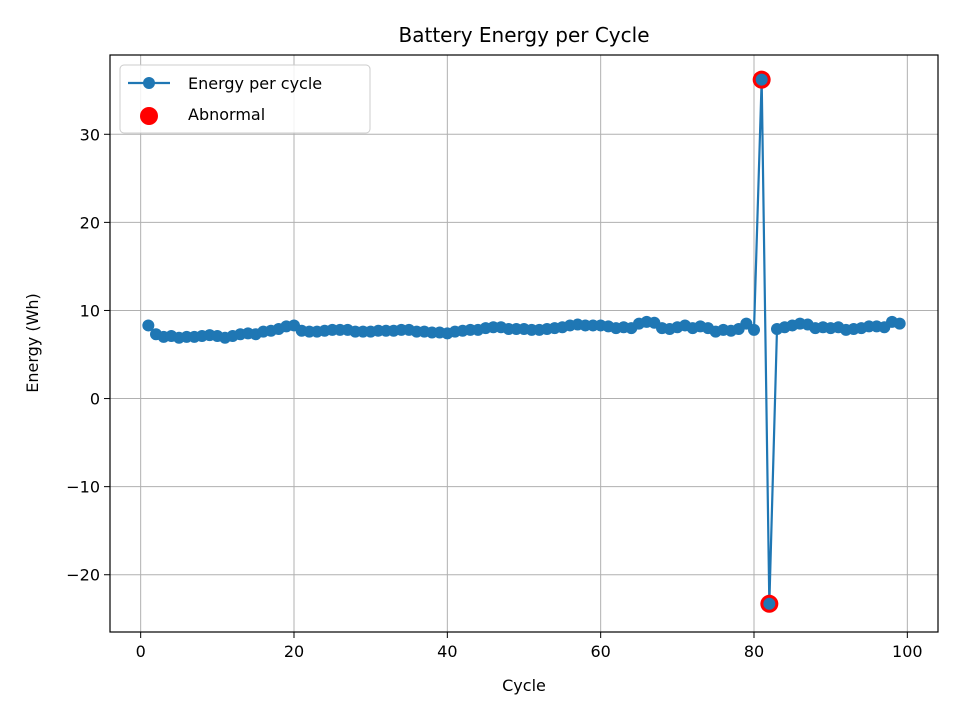 The height and width of the screenshot is (720, 960). I want to click on legend: Energy per cycle Abnormal, so click(245, 99).